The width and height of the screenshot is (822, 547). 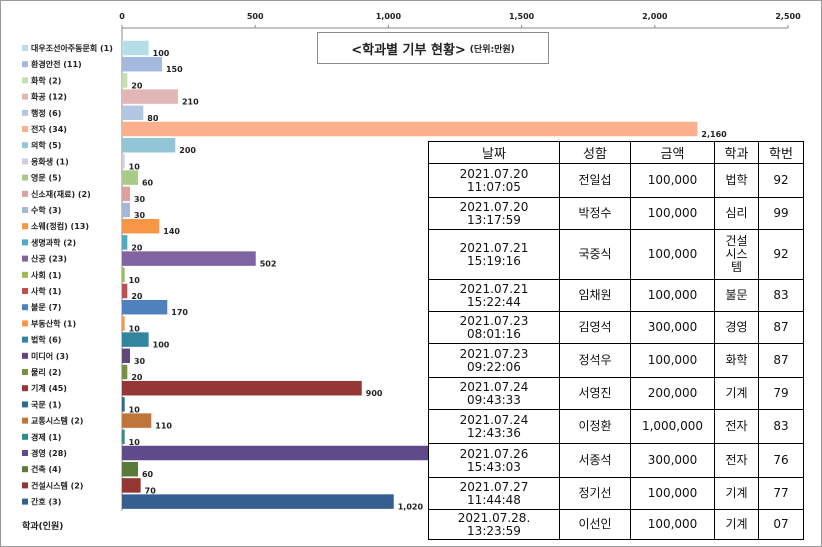 What do you see at coordinates (736, 460) in the screenshot?
I see `cell-dept: 전자` at bounding box center [736, 460].